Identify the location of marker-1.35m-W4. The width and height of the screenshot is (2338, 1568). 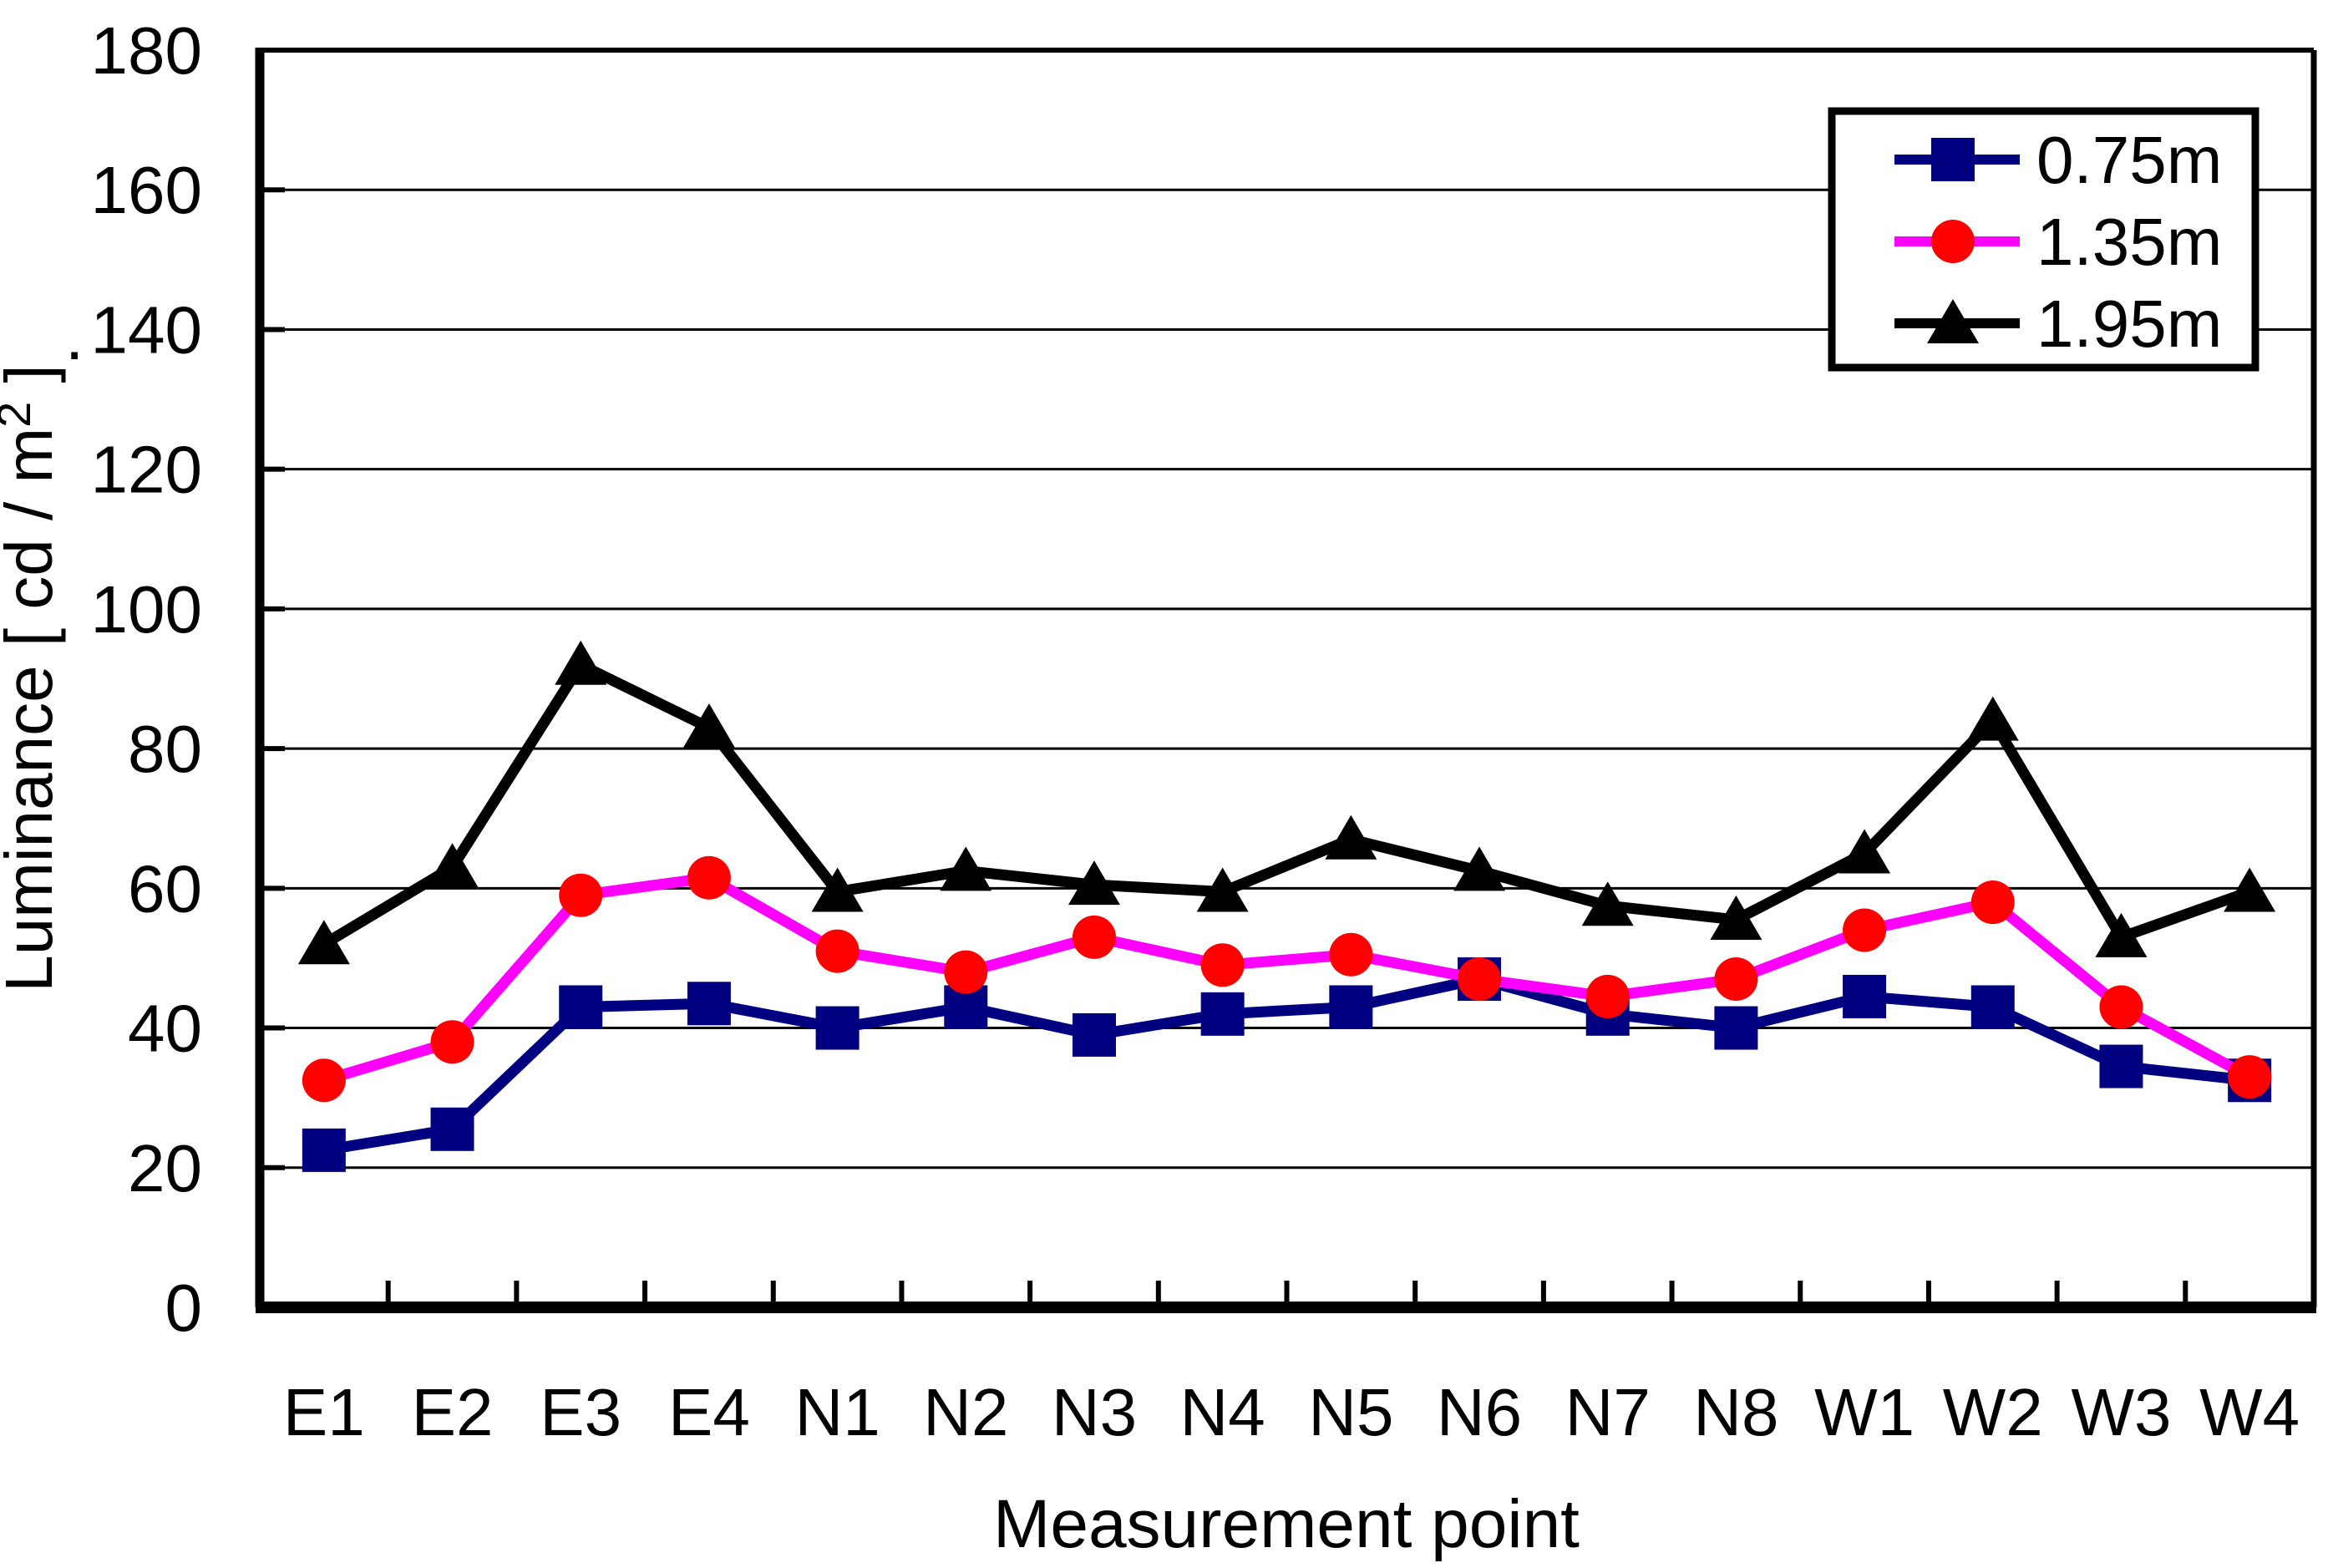
(2250, 1077).